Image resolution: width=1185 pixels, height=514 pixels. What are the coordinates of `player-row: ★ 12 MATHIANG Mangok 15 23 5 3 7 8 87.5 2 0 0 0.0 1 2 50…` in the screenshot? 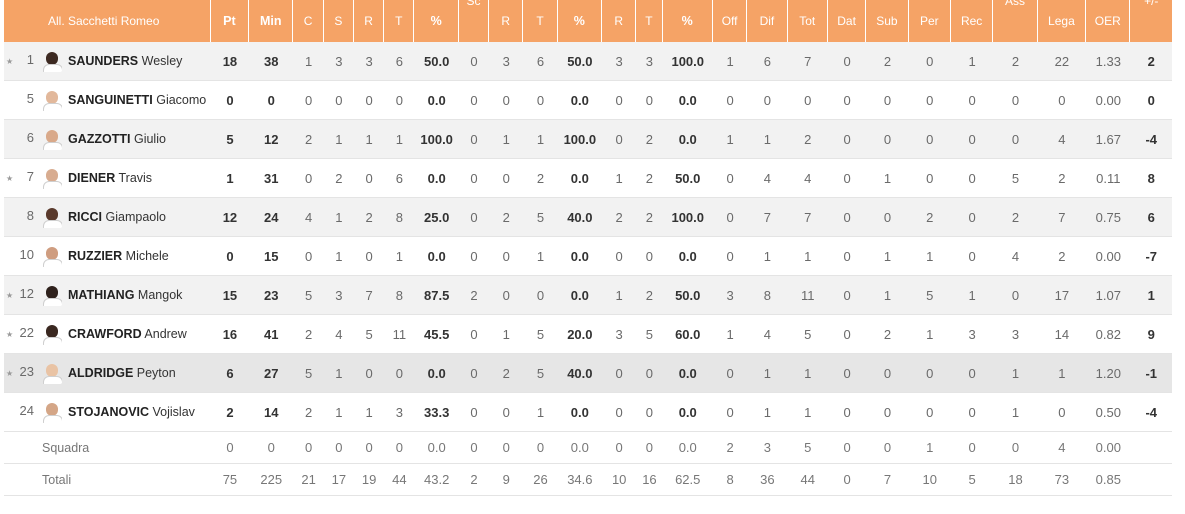 It's located at (588, 295).